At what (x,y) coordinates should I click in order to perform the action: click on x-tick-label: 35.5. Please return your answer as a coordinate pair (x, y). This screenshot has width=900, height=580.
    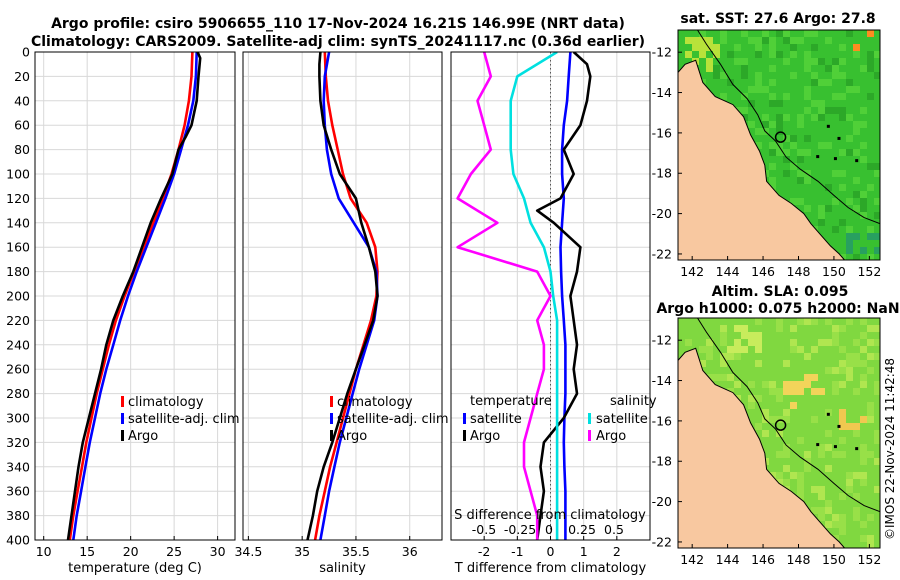
    Looking at the image, I should click on (356, 551).